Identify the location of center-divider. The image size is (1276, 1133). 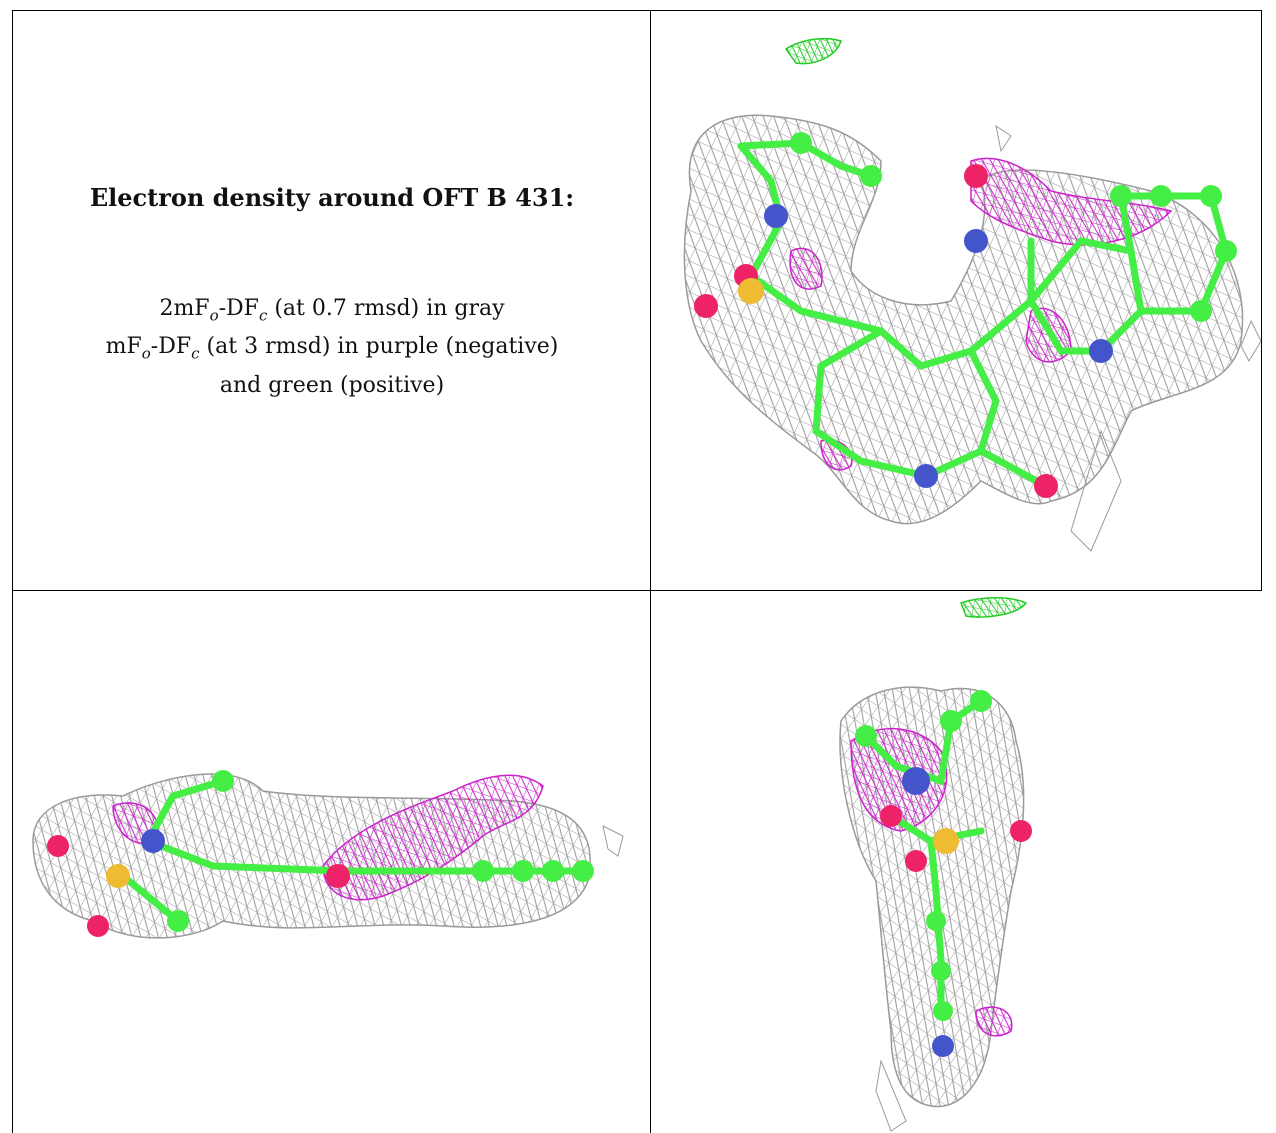
(650, 571).